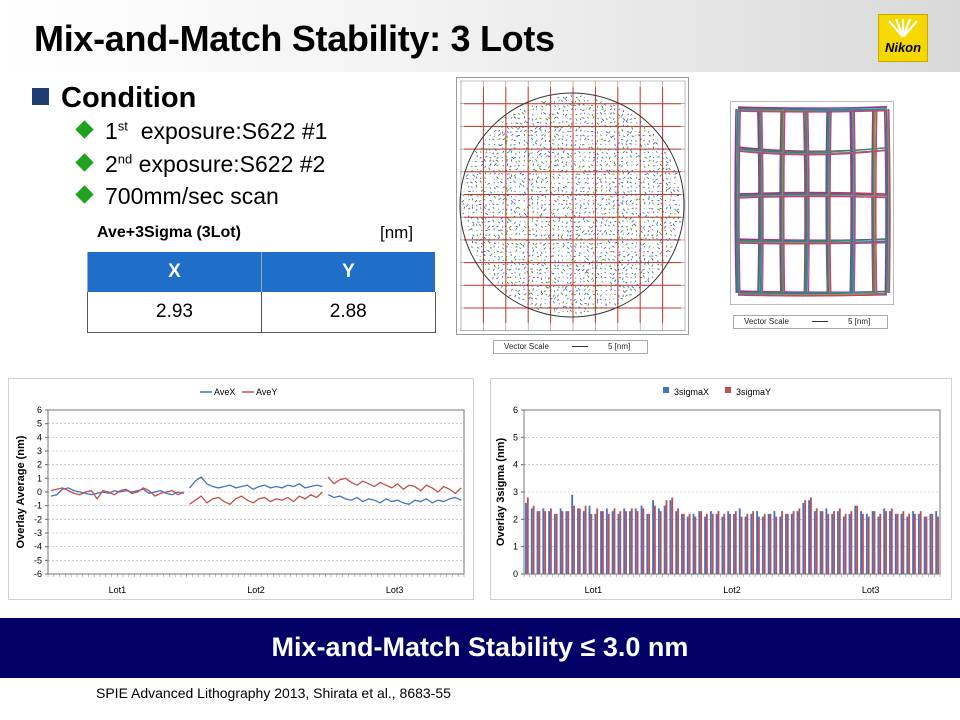 Image resolution: width=960 pixels, height=720 pixels. I want to click on y-axis-label: Overlay 3sigma (nm), so click(501, 492).